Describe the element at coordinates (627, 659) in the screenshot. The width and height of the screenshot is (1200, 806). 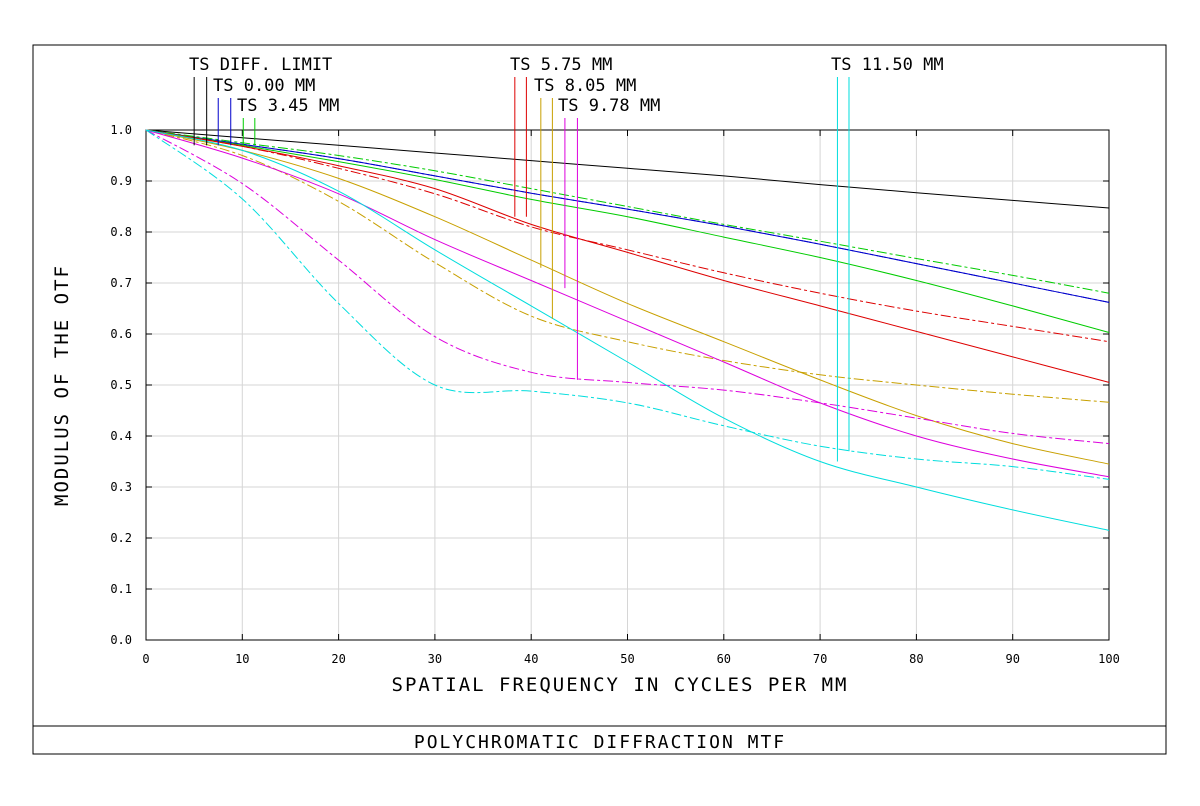
I see `x-tick-label: 50` at that location.